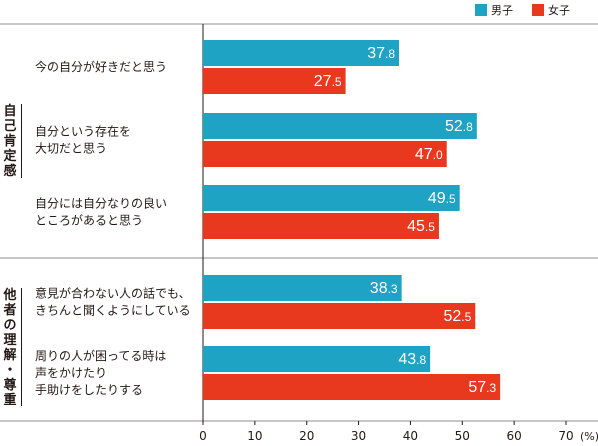 The image size is (598, 446). I want to click on x-unit-label: (%), so click(589, 436).